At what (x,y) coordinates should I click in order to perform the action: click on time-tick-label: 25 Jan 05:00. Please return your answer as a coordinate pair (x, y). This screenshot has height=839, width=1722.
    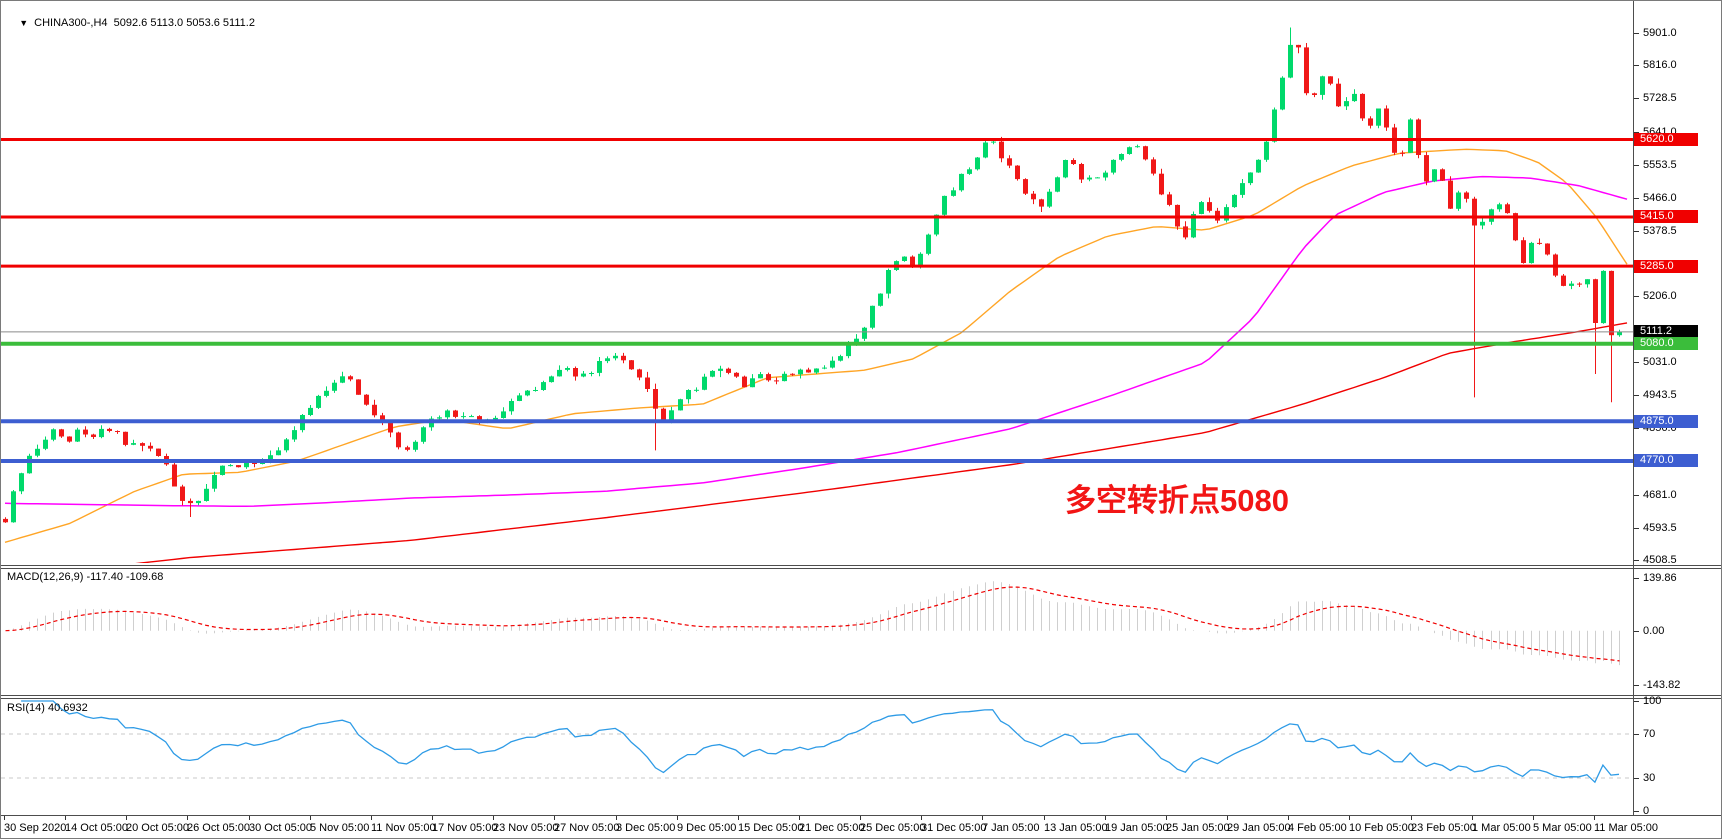
    Looking at the image, I should click on (1198, 828).